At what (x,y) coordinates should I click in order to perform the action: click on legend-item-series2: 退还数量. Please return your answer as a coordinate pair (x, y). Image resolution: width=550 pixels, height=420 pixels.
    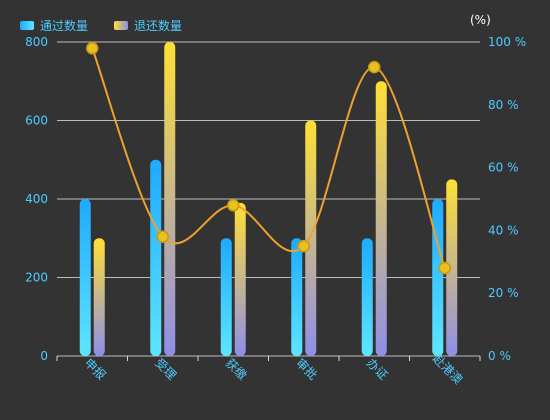
    Looking at the image, I should click on (148, 25).